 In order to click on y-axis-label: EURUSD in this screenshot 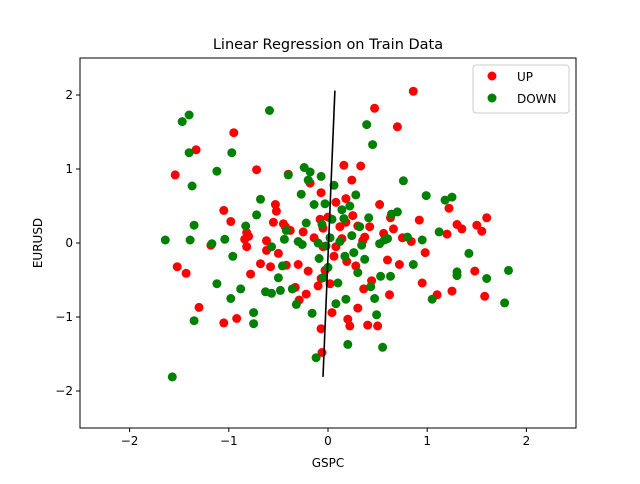, I will do `click(38, 243)`.